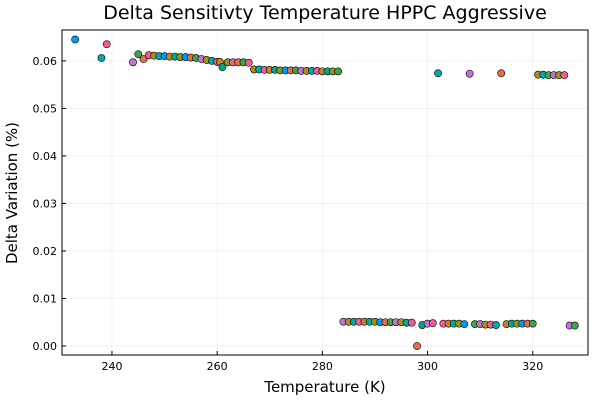  What do you see at coordinates (427, 366) in the screenshot?
I see `x-tick-label: 300` at bounding box center [427, 366].